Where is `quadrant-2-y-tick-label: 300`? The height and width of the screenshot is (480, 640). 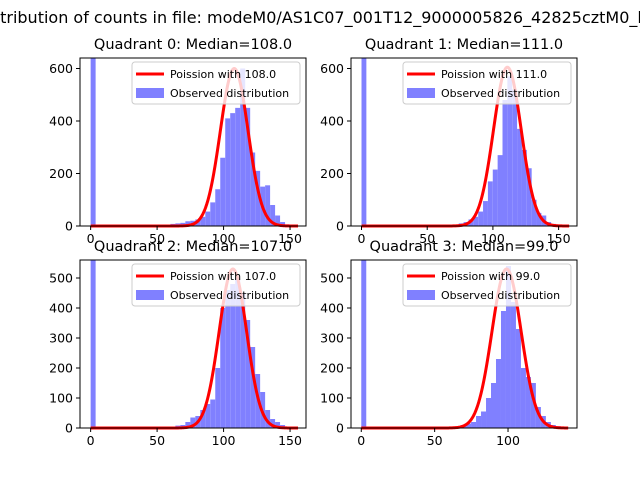 quadrant-2-y-tick-label: 300 is located at coordinates (61, 338).